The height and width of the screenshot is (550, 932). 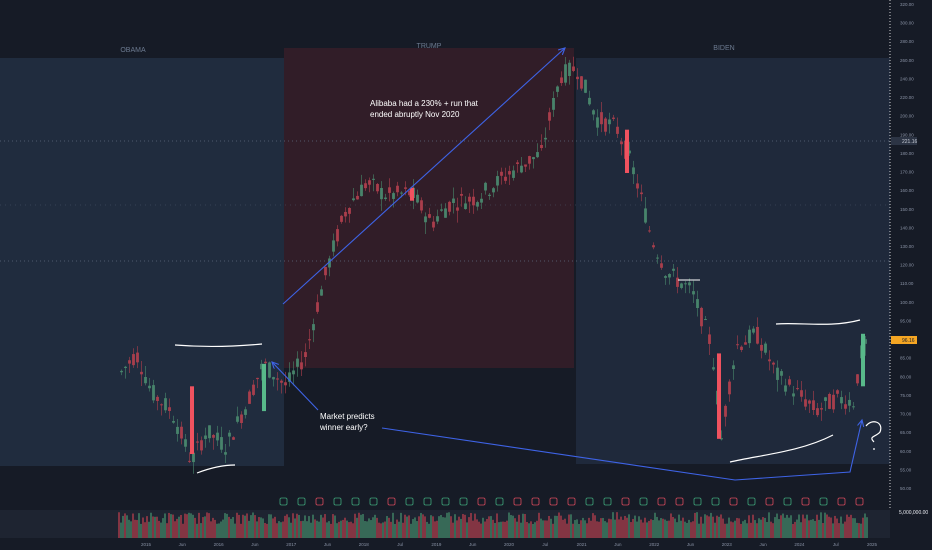 What do you see at coordinates (906, 414) in the screenshot?
I see `price-tick-label: 70.00` at bounding box center [906, 414].